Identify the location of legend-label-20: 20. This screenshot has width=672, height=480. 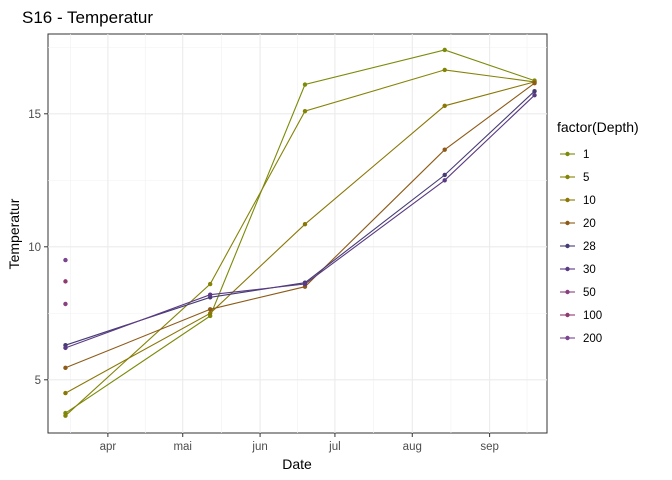
(589, 224).